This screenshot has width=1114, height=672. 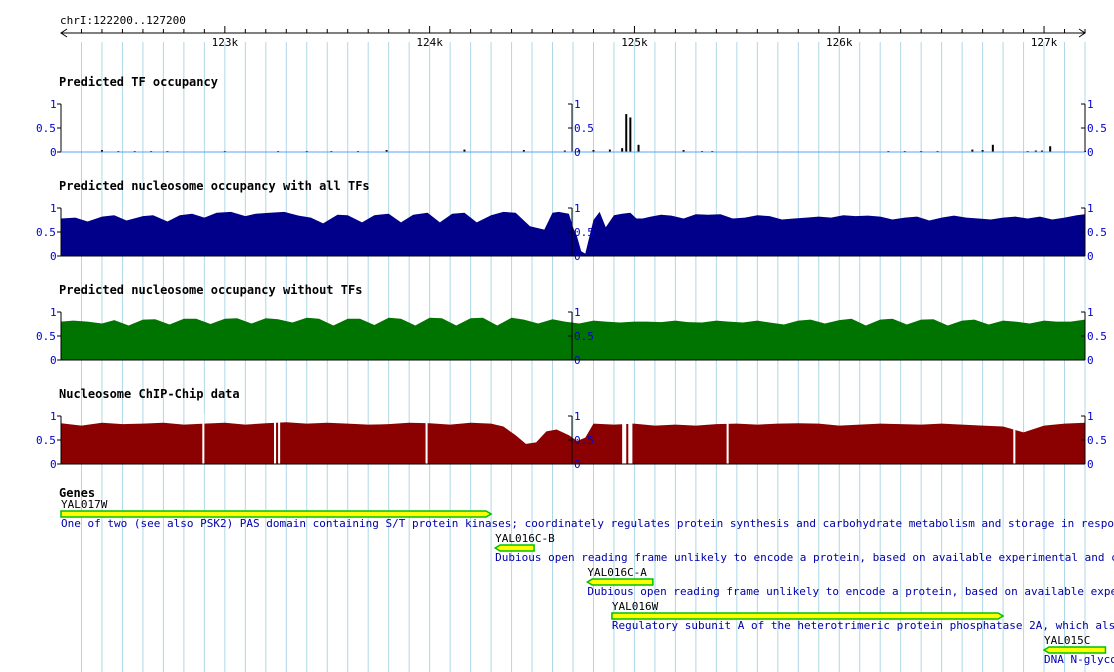 I want to click on ruler-tick-label: 126k, so click(x=839, y=42).